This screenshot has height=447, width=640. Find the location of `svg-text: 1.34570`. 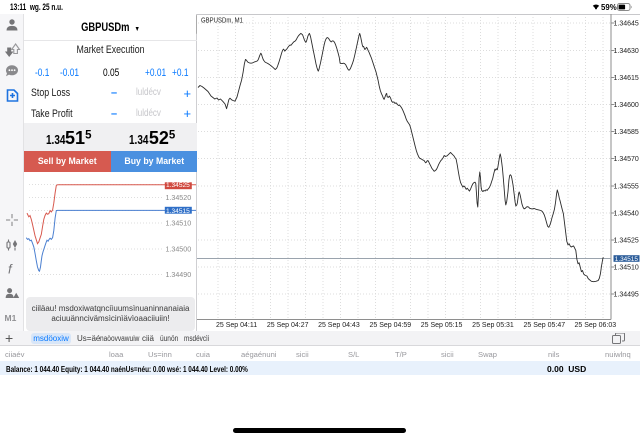

svg-text: 1.34570 is located at coordinates (626, 159).